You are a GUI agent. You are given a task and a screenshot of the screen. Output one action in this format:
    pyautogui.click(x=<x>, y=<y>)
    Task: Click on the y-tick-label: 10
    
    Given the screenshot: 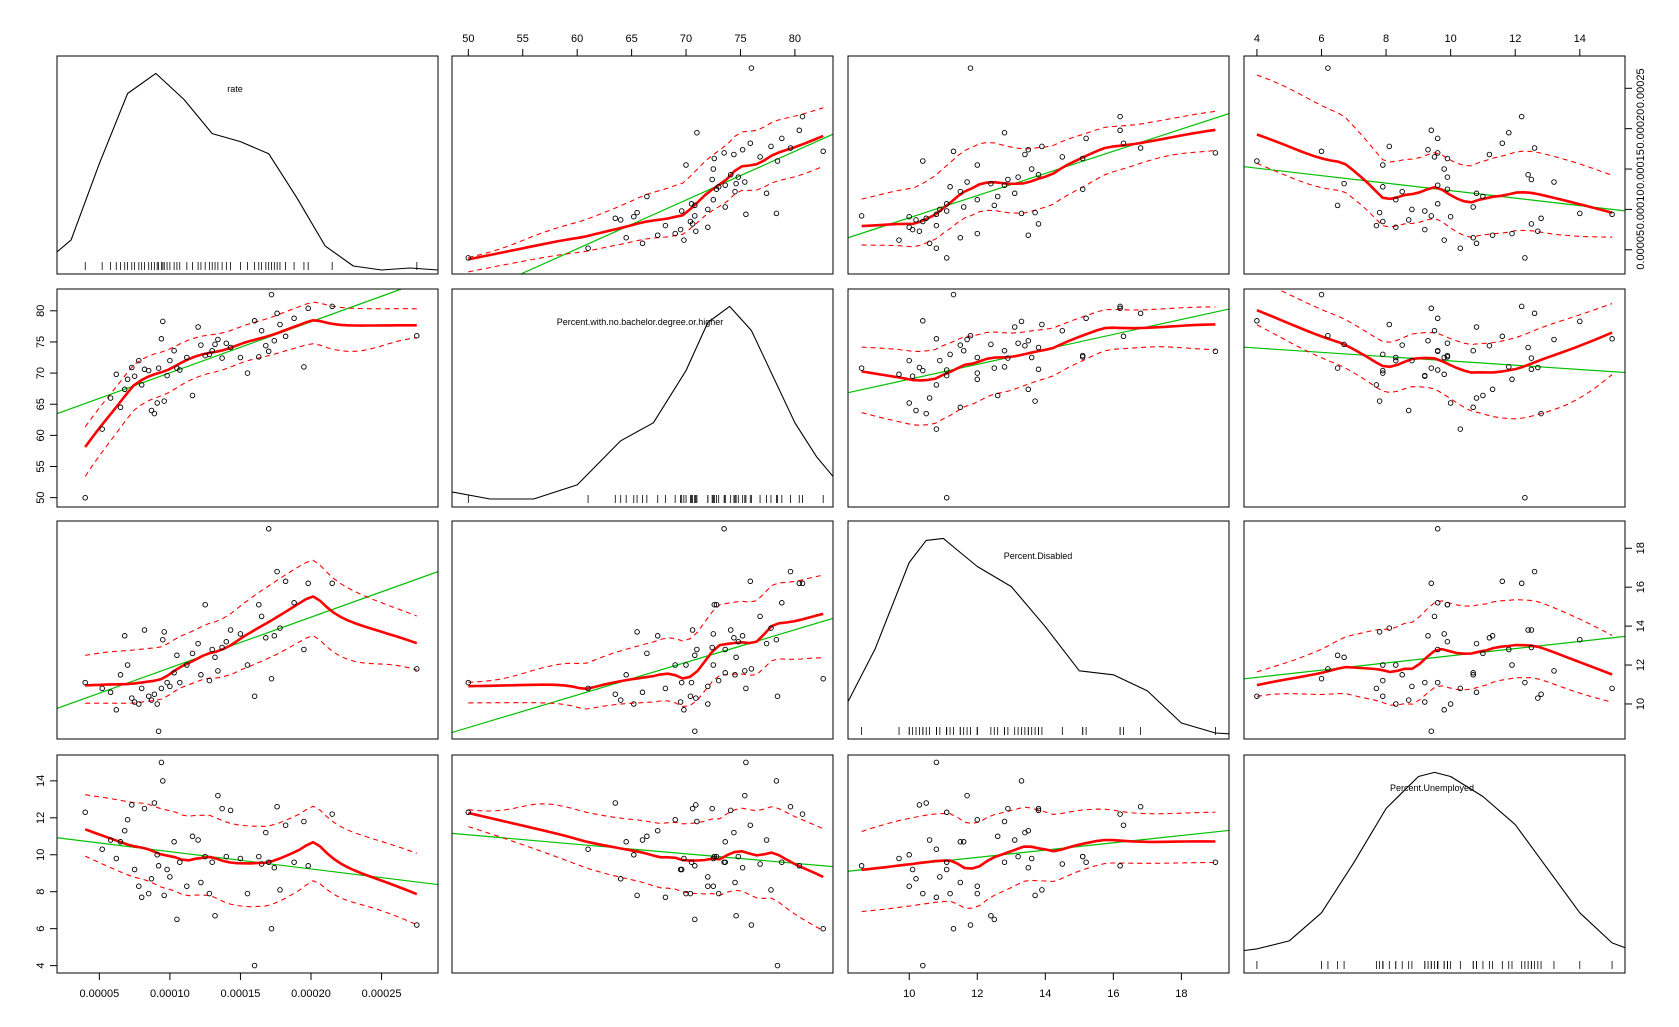 What is the action you would take?
    pyautogui.click(x=41, y=855)
    